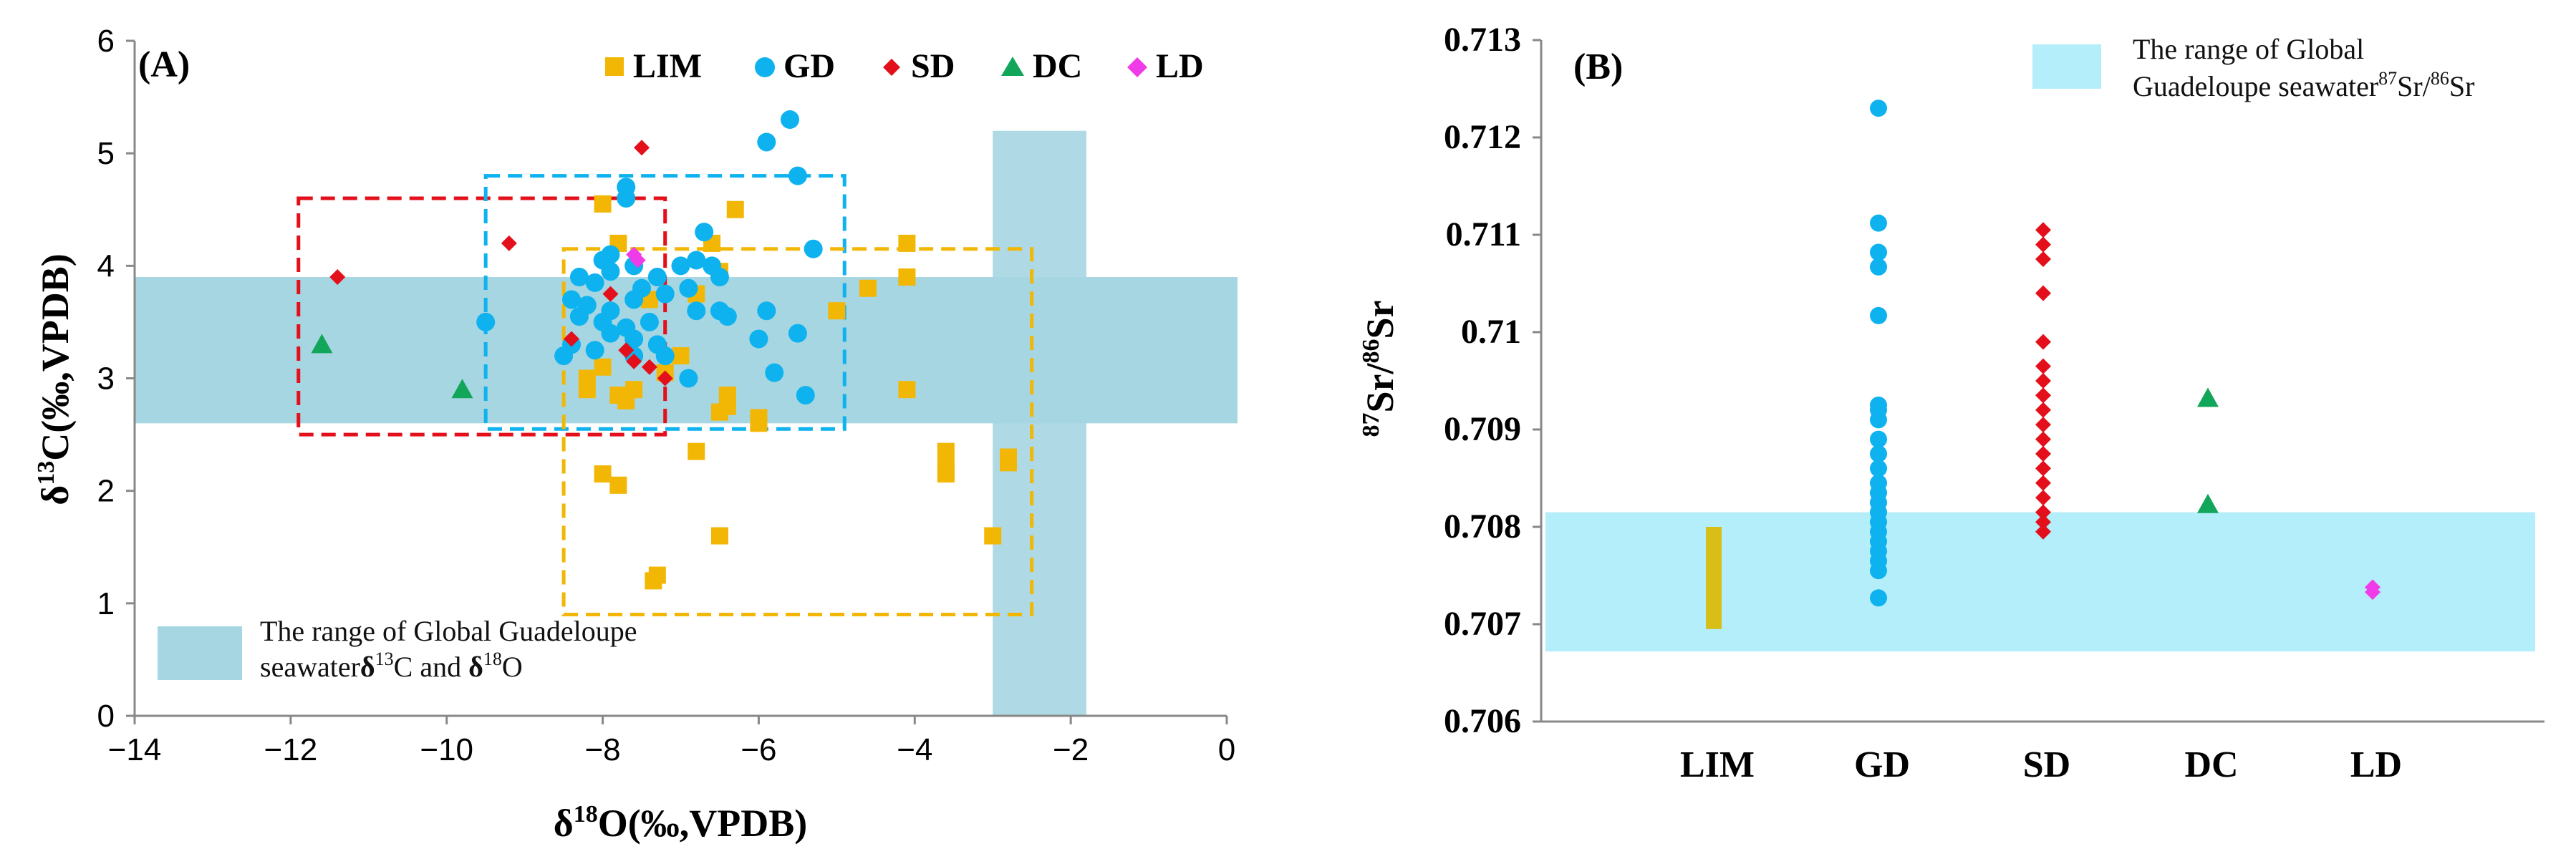 This screenshot has height=864, width=2576. I want to click on lim-cluster-box, so click(797, 432).